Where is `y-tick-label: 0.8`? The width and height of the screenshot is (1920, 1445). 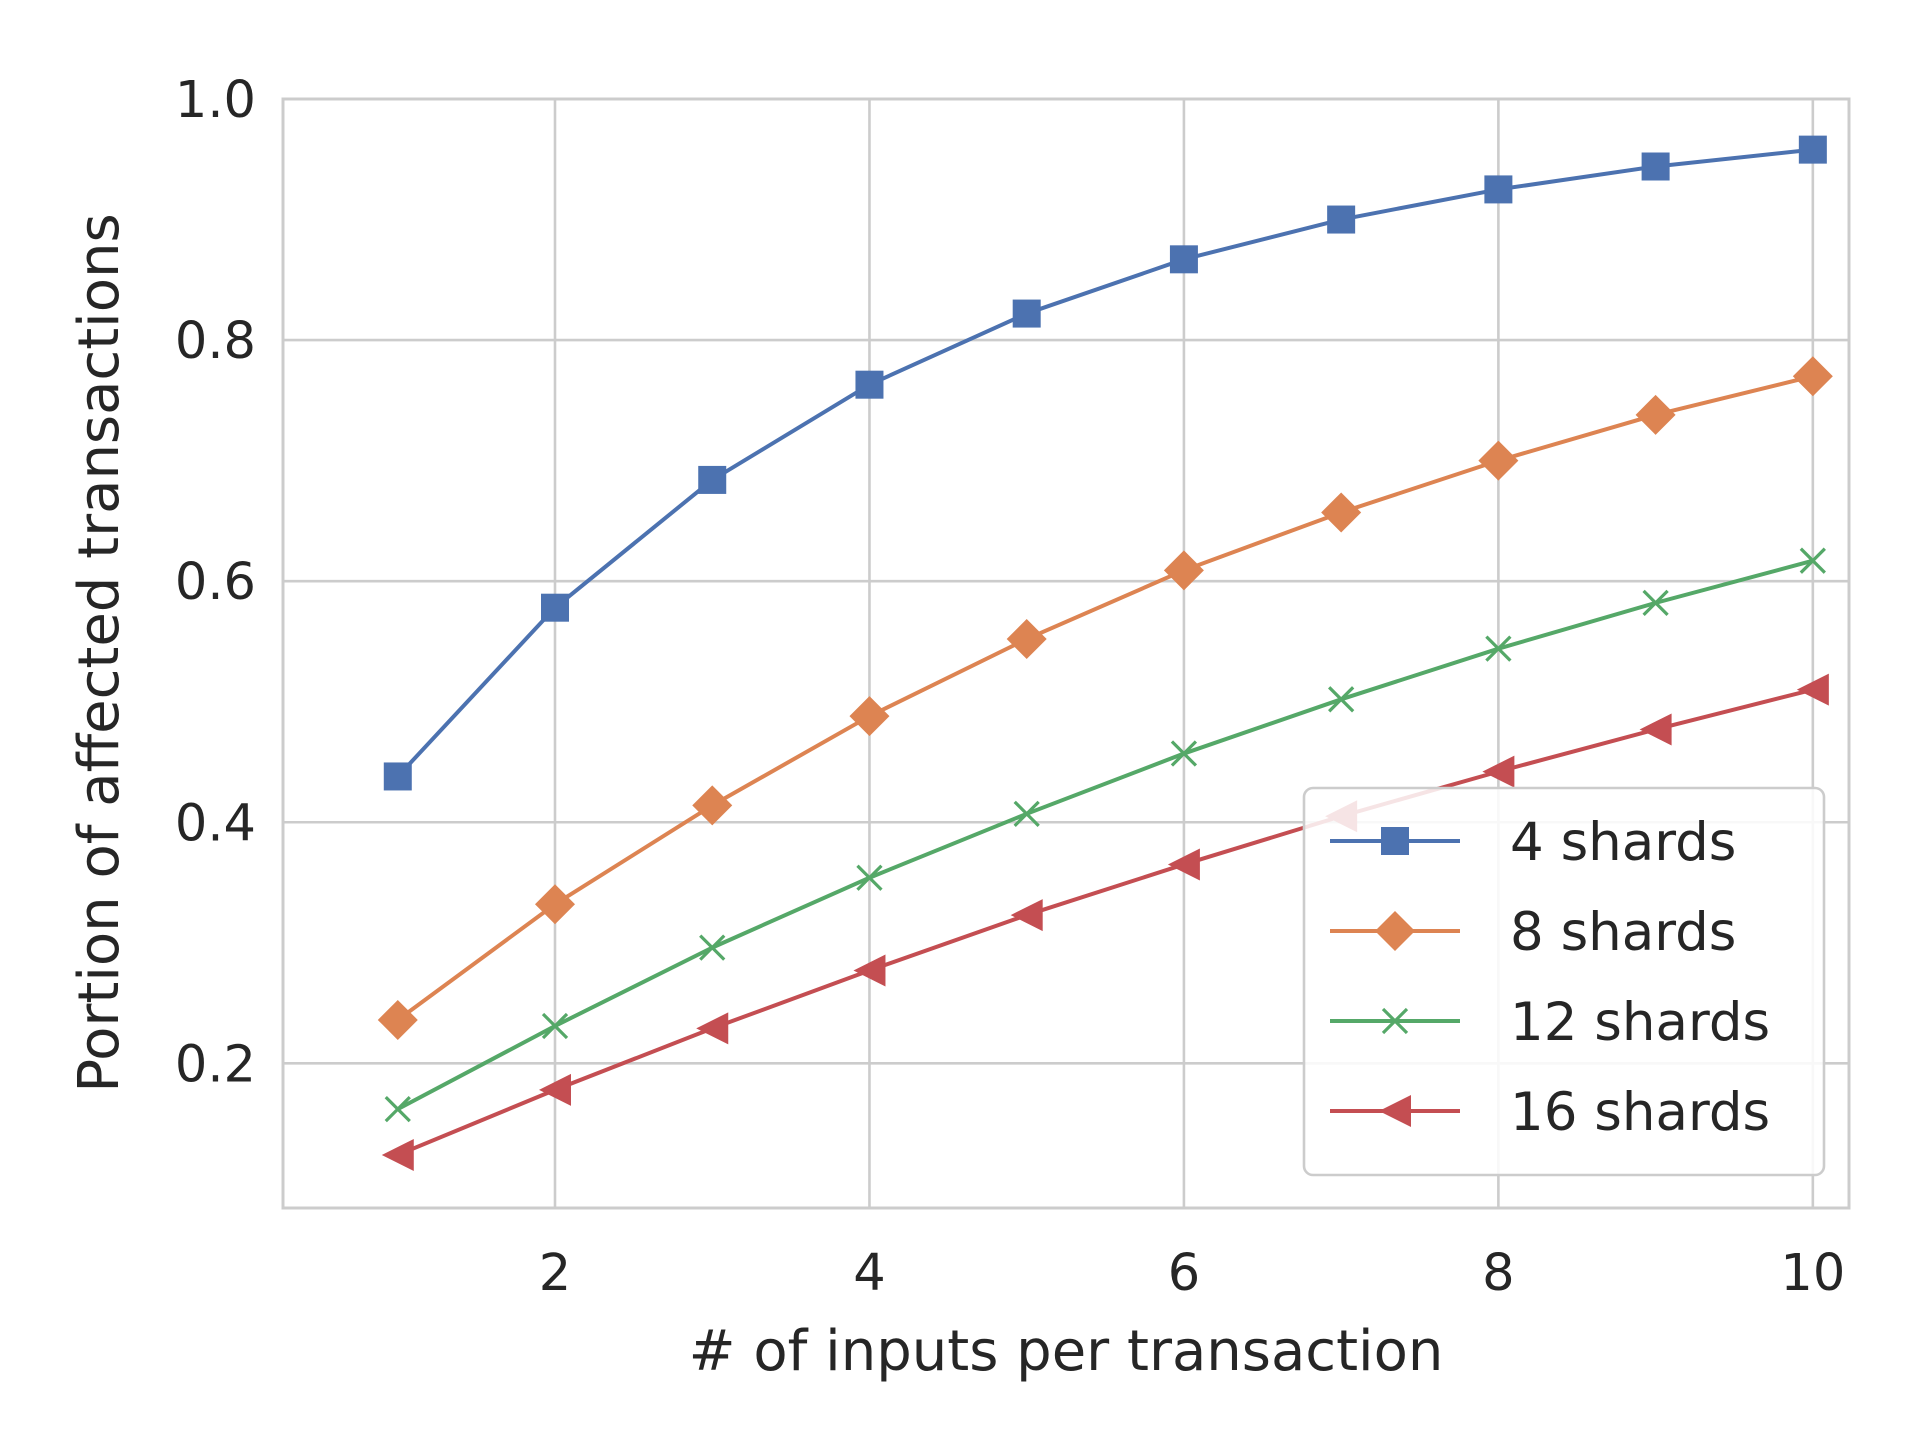 y-tick-label: 0.8 is located at coordinates (215, 341).